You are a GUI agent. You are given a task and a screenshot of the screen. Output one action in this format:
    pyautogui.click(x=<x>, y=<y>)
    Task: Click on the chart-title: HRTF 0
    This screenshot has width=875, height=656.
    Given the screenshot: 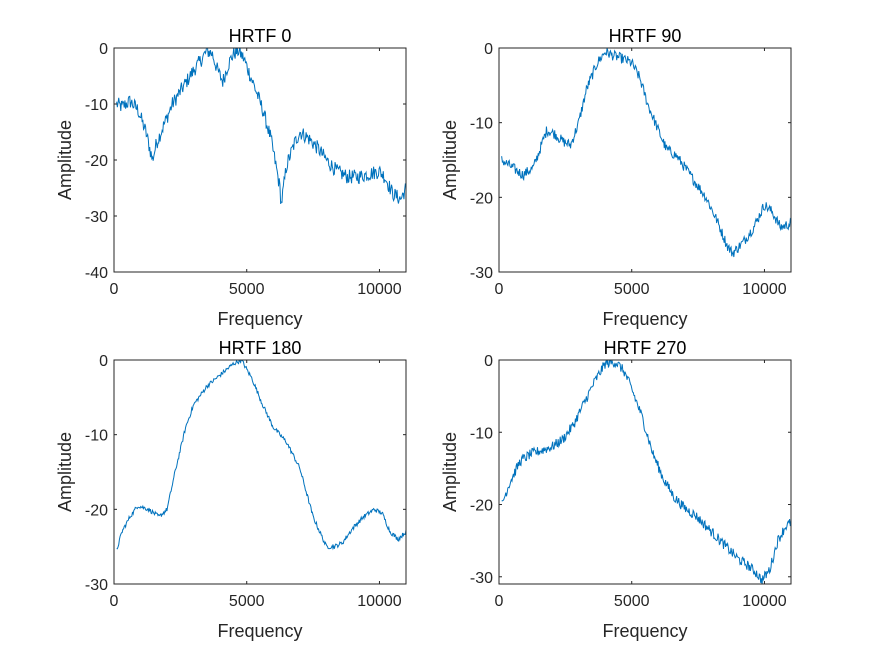 What is the action you would take?
    pyautogui.click(x=260, y=36)
    